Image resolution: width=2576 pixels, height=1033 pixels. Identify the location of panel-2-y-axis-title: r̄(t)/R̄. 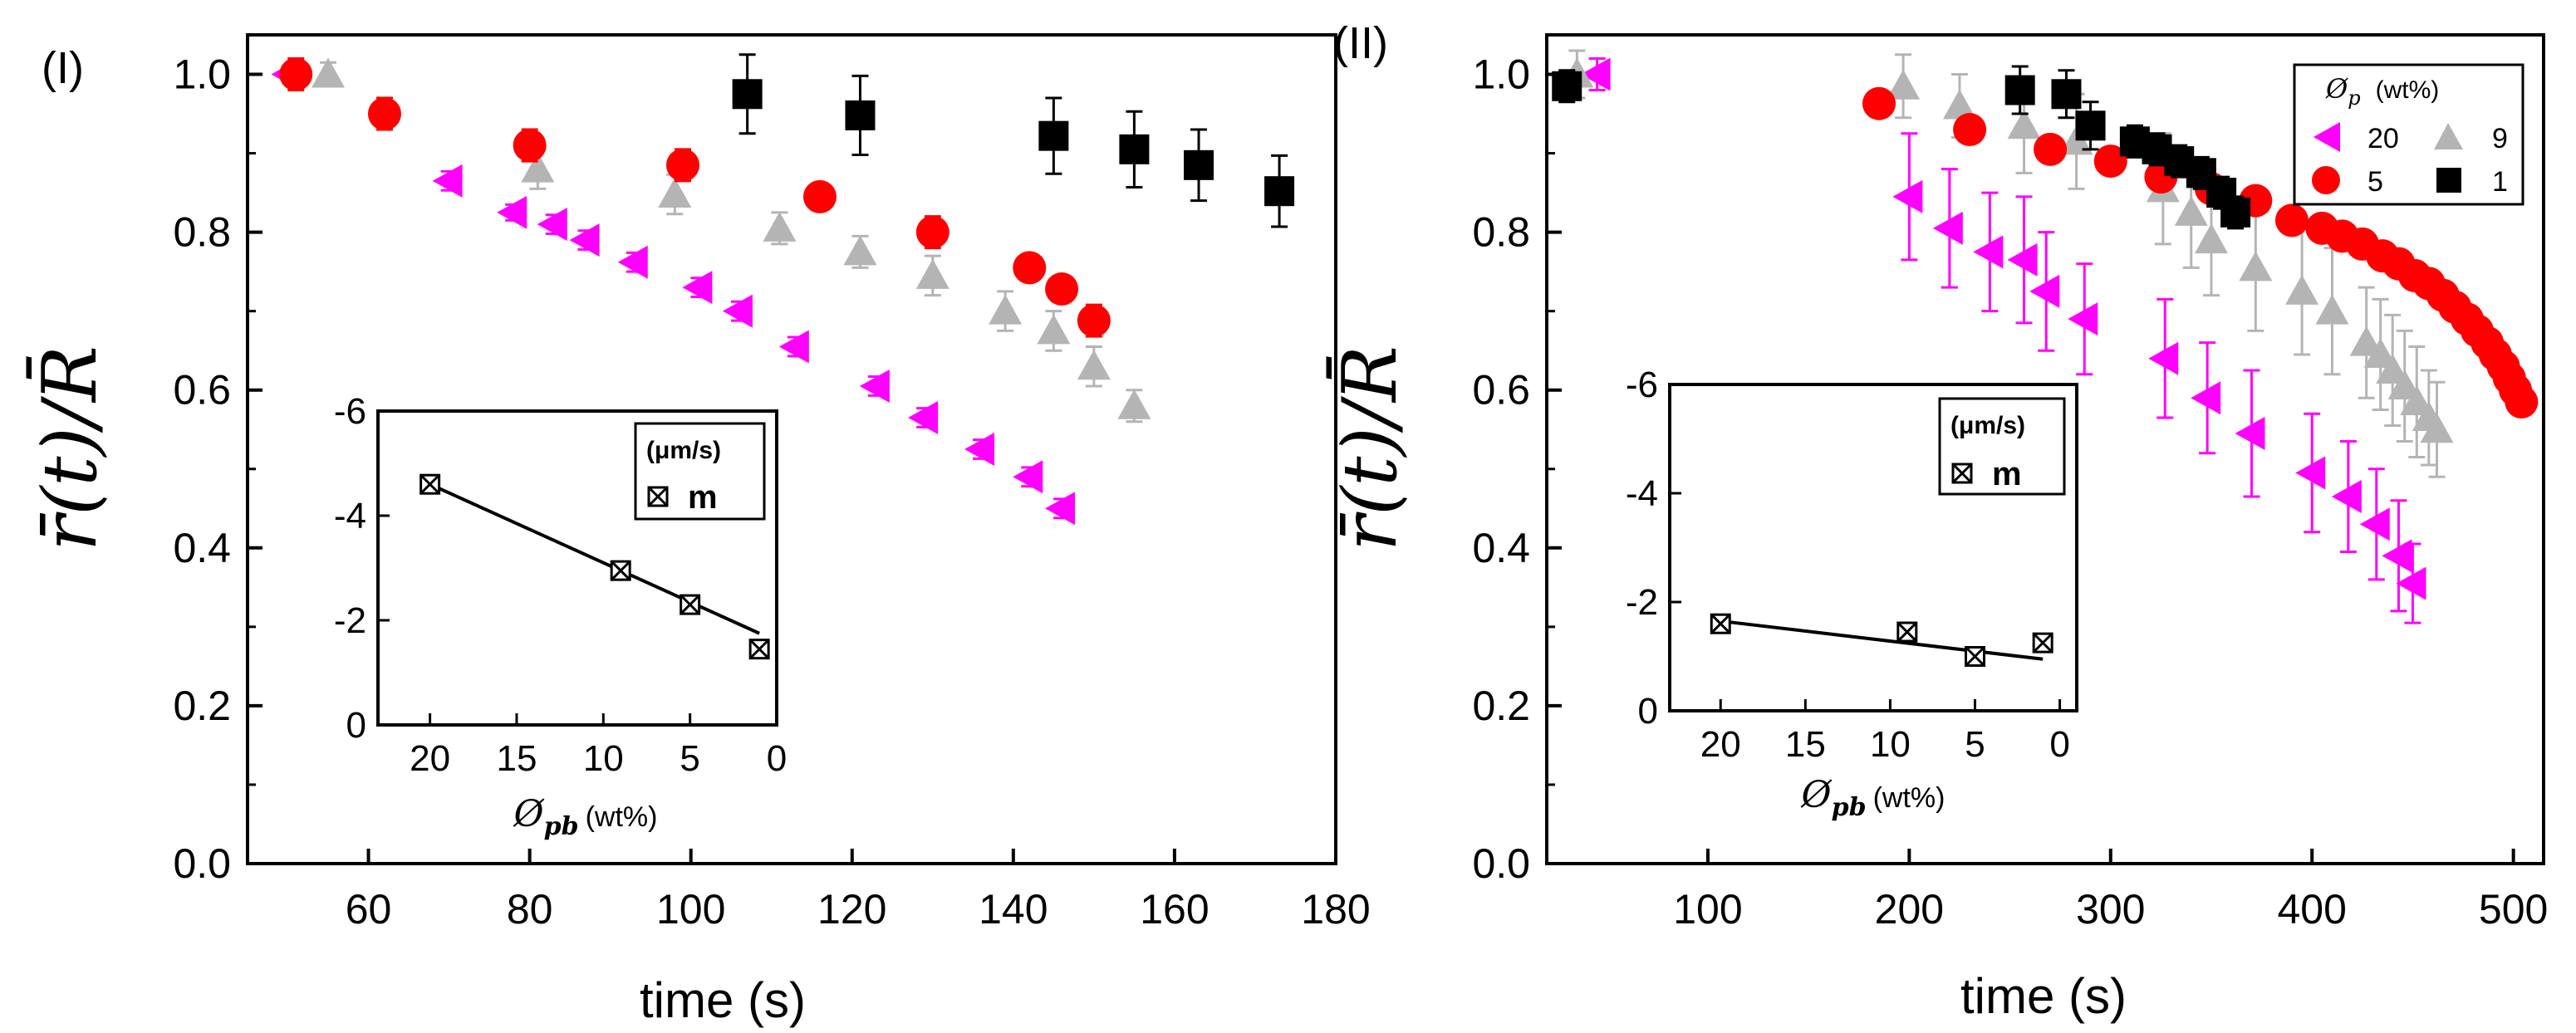
(1370, 448).